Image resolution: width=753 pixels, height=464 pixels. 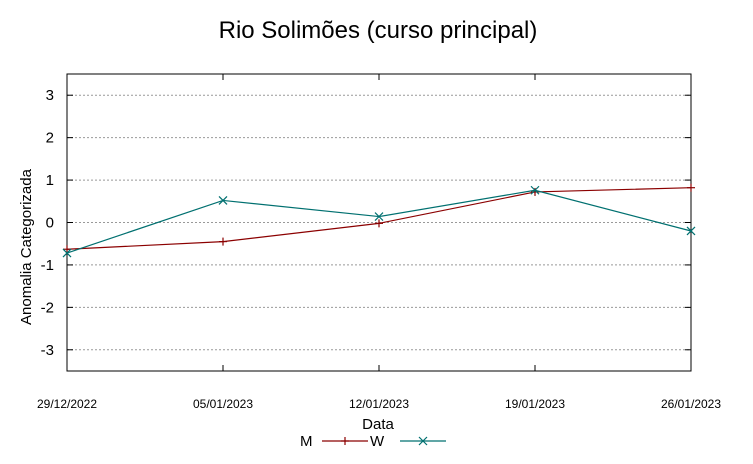 What do you see at coordinates (47, 265) in the screenshot?
I see `y-tick-label: -1` at bounding box center [47, 265].